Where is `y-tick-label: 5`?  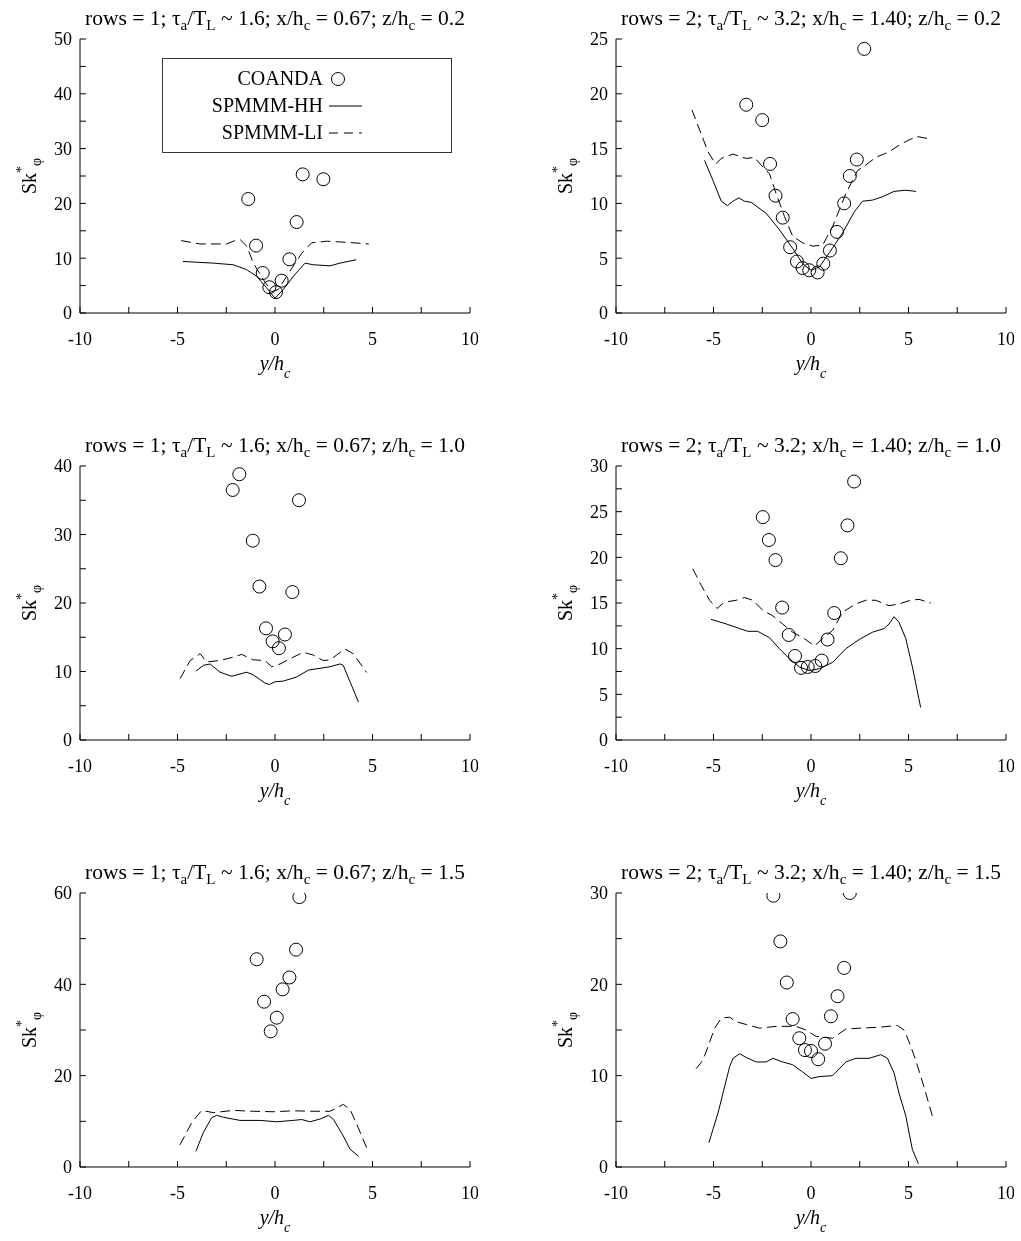 y-tick-label: 5 is located at coordinates (603, 258).